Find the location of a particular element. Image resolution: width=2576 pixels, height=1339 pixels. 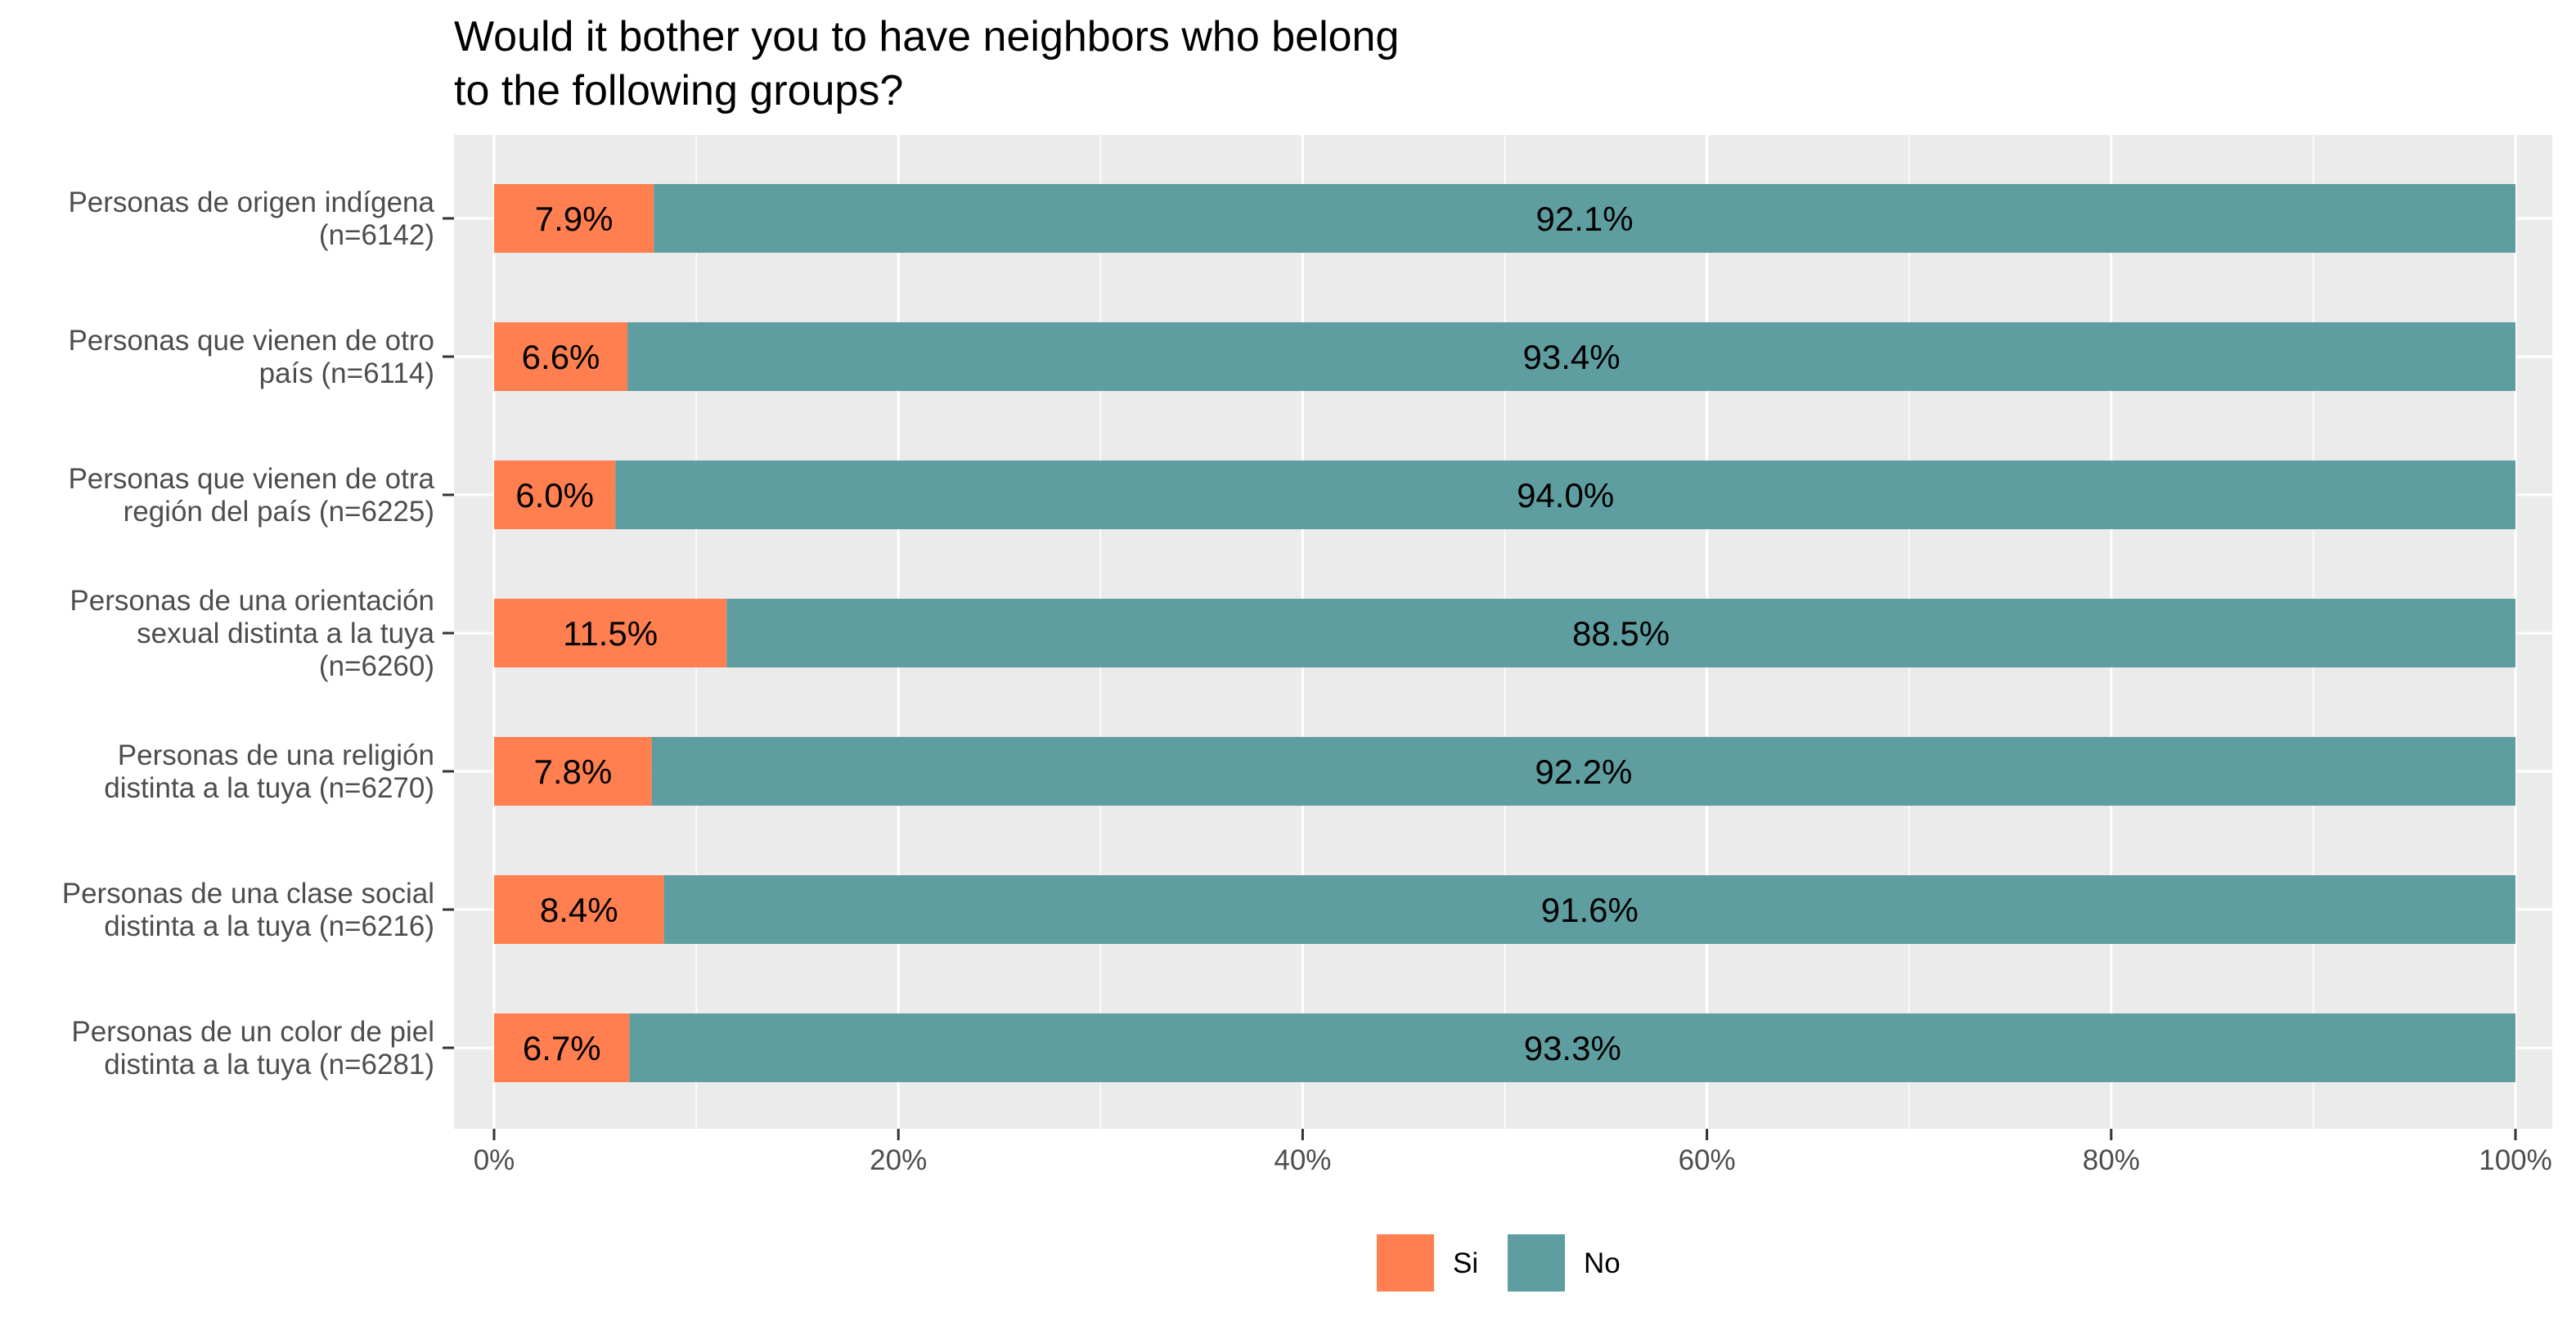

x-axis: 0% 20% 40% 60% 80% 100% is located at coordinates (1513, 1153).